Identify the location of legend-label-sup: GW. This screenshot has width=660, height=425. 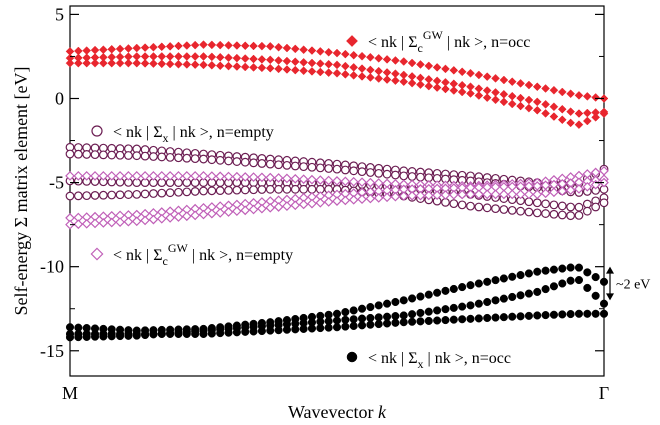
(178, 248).